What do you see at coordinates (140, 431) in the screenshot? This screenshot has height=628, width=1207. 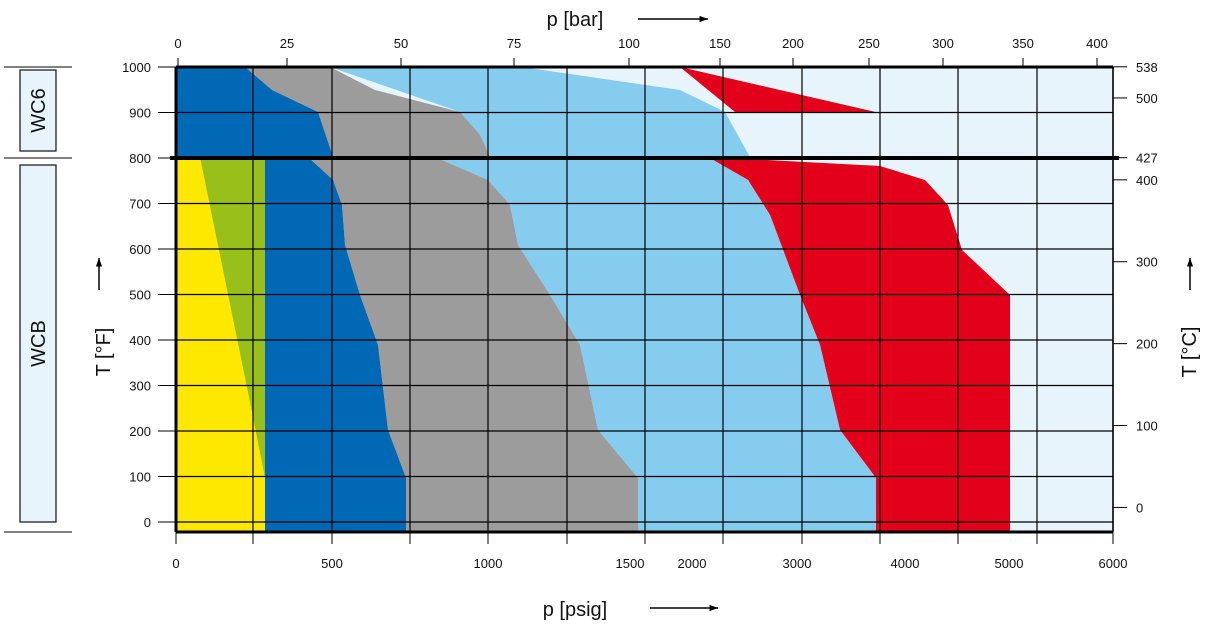 I see `left-tick-label: 200` at bounding box center [140, 431].